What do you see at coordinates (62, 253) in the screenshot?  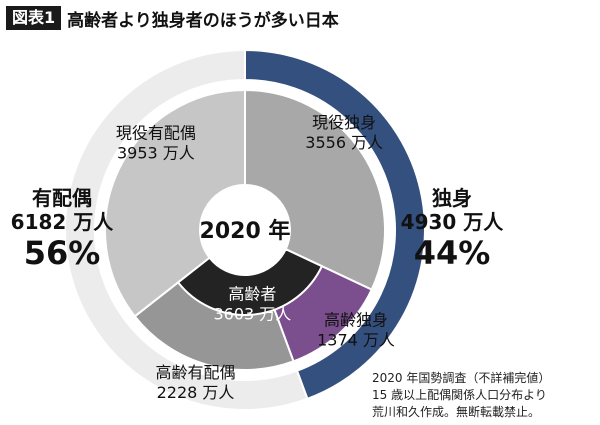 I see `married-percent: 56%` at bounding box center [62, 253].